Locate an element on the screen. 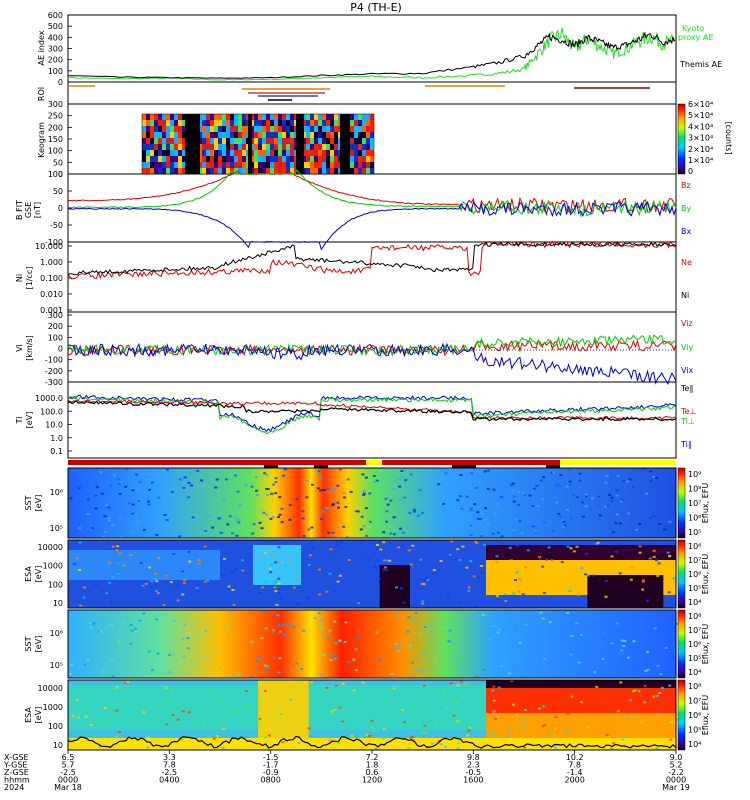  x-axis-tick-label: -2.5 is located at coordinates (170, 772).